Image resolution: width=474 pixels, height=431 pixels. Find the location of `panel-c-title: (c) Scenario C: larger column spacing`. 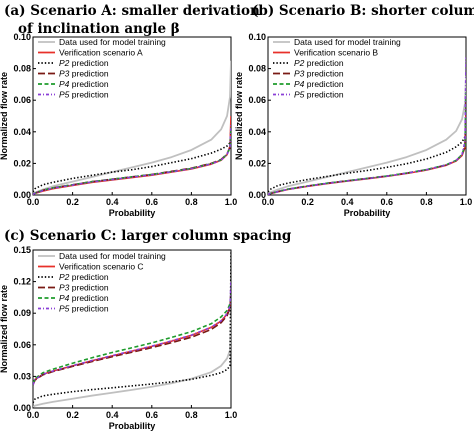

panel-c-title: (c) Scenario C: larger column spacing is located at coordinates (148, 236).